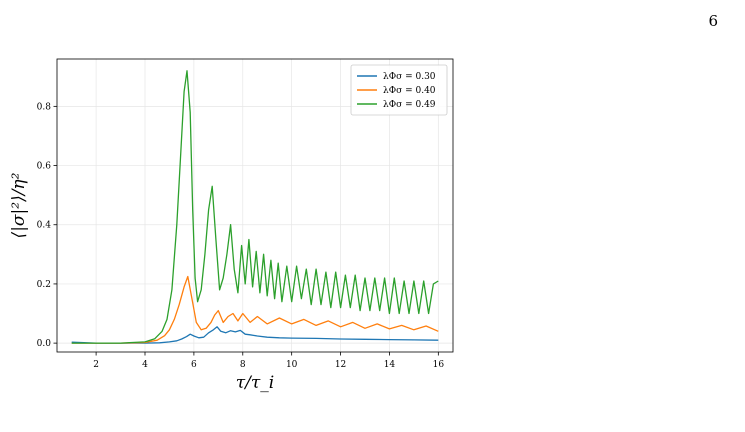  Describe the element at coordinates (44, 285) in the screenshot. I see `y-tick-label: 0.2` at that location.